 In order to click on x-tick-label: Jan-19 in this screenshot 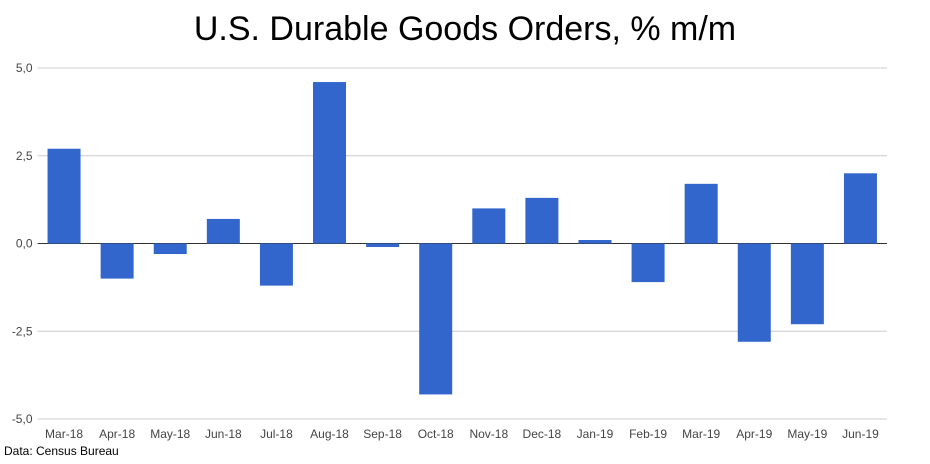, I will do `click(595, 434)`.